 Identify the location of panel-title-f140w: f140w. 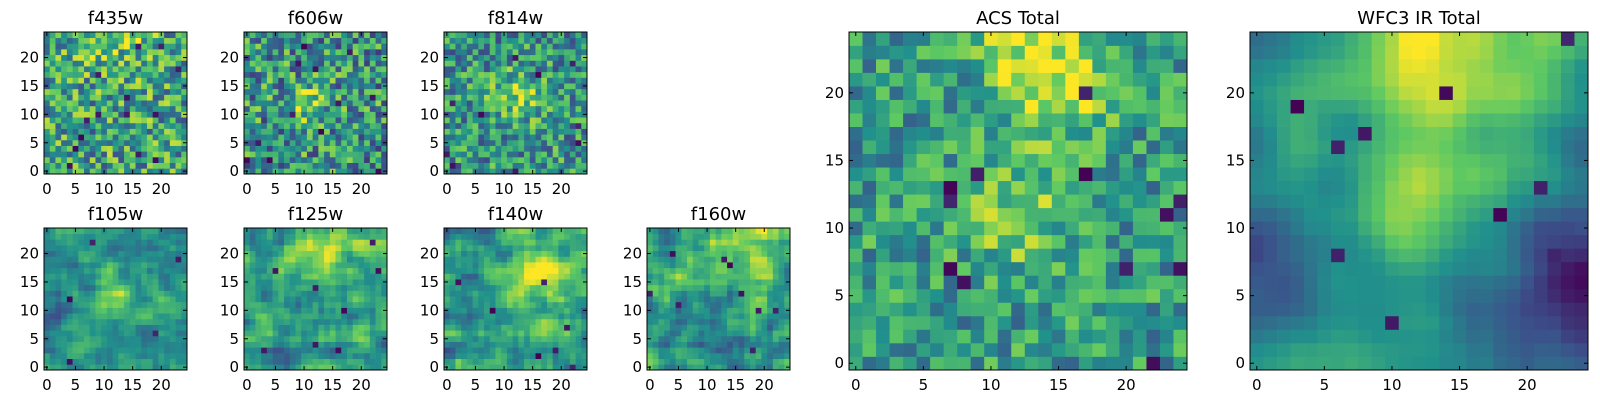
(515, 214).